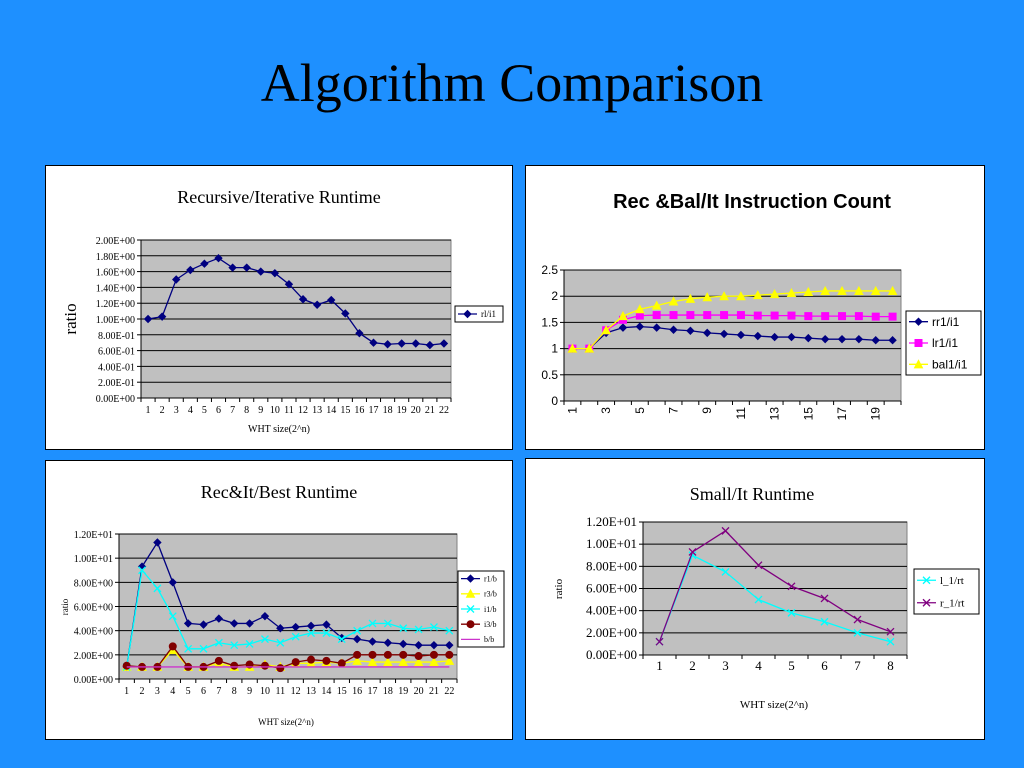  Describe the element at coordinates (752, 202) in the screenshot. I see `chart-title: Rec &Bal/It Instruction Count` at that location.